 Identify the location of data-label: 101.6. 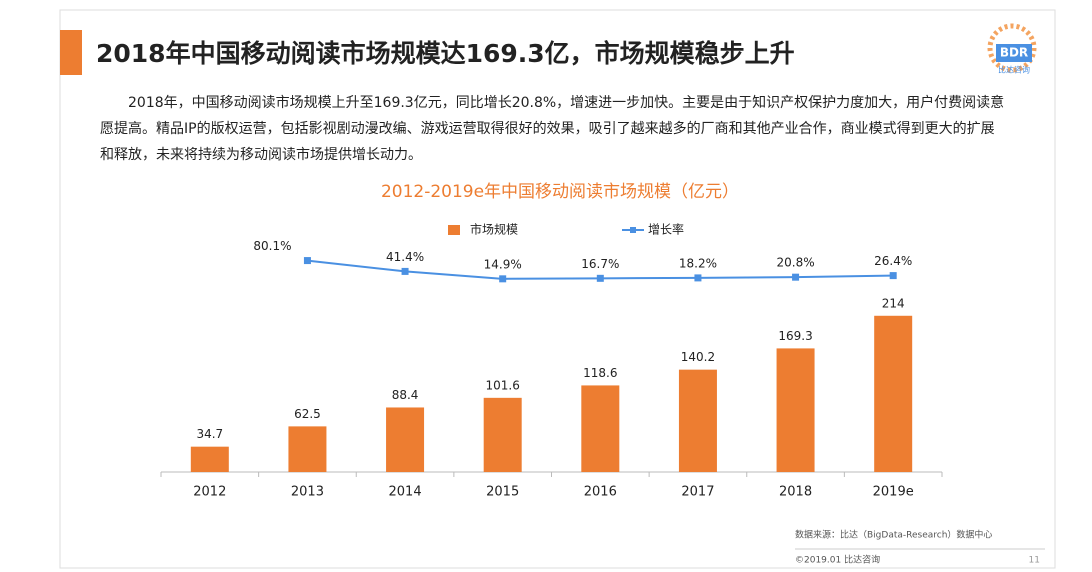
(503, 385).